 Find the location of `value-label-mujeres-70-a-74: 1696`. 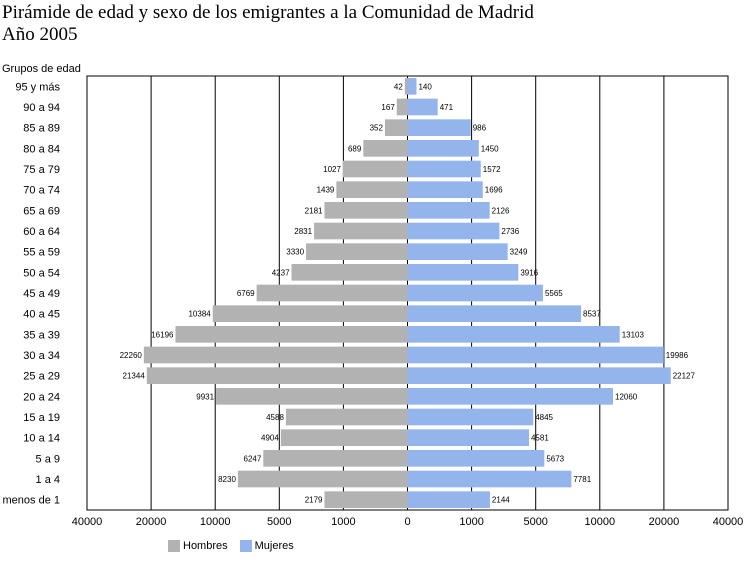

value-label-mujeres-70-a-74: 1696 is located at coordinates (494, 190).